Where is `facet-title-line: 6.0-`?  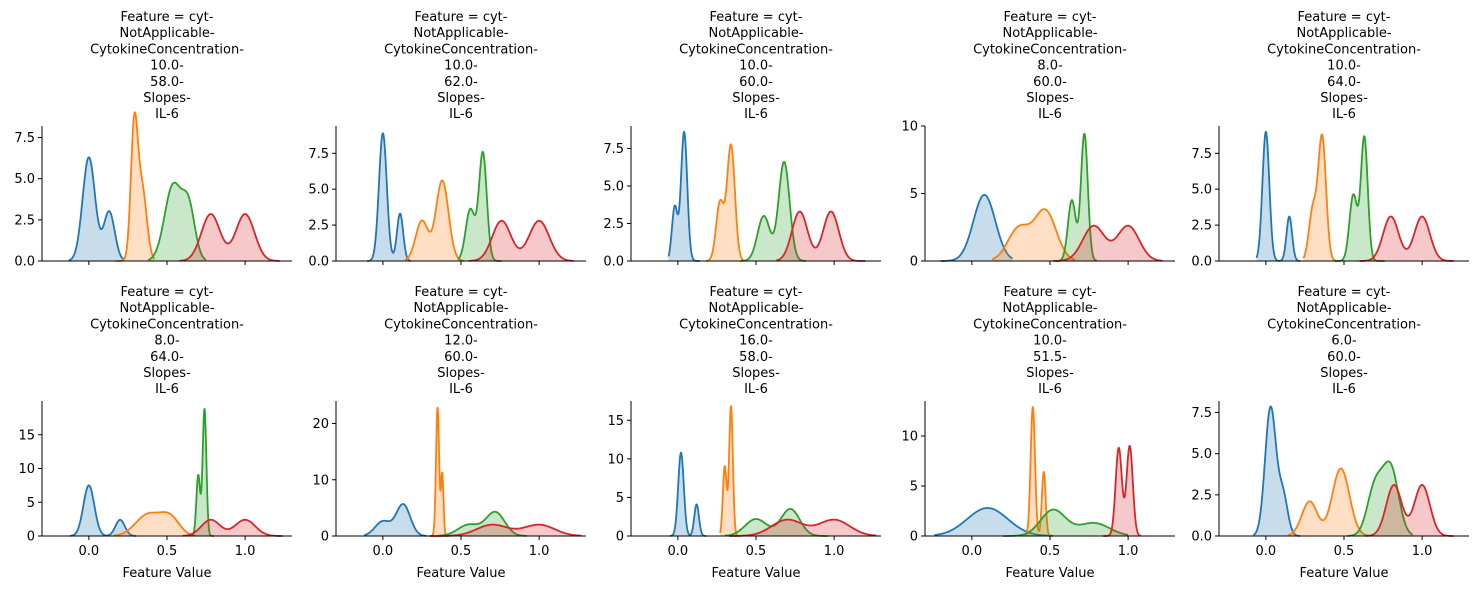 facet-title-line: 6.0- is located at coordinates (1344, 341).